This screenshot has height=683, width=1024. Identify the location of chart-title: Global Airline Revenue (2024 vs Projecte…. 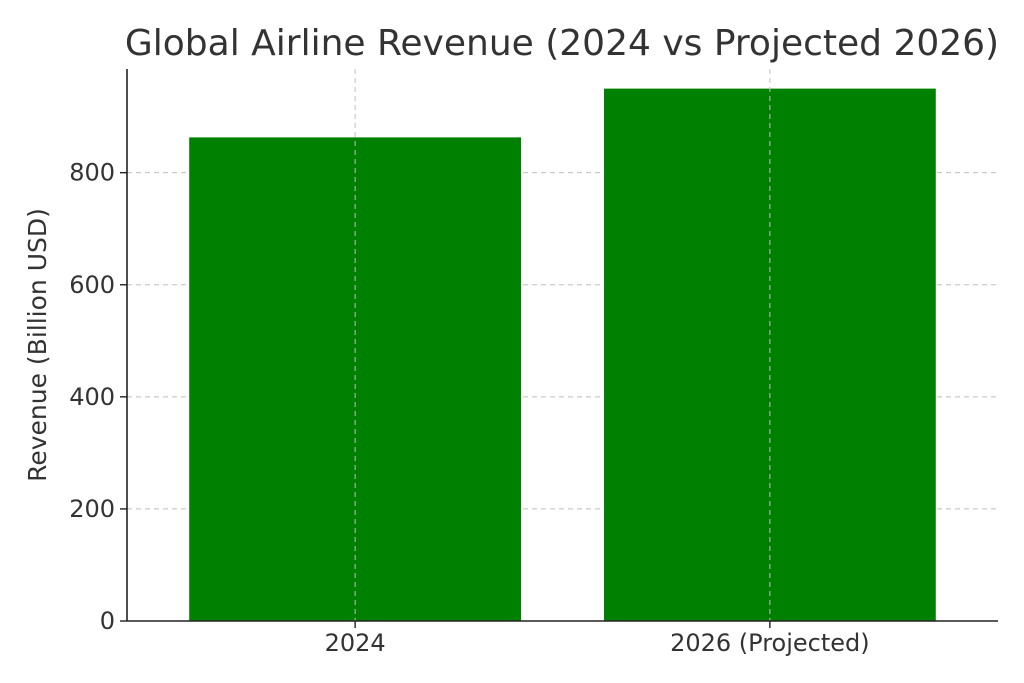
(562, 43).